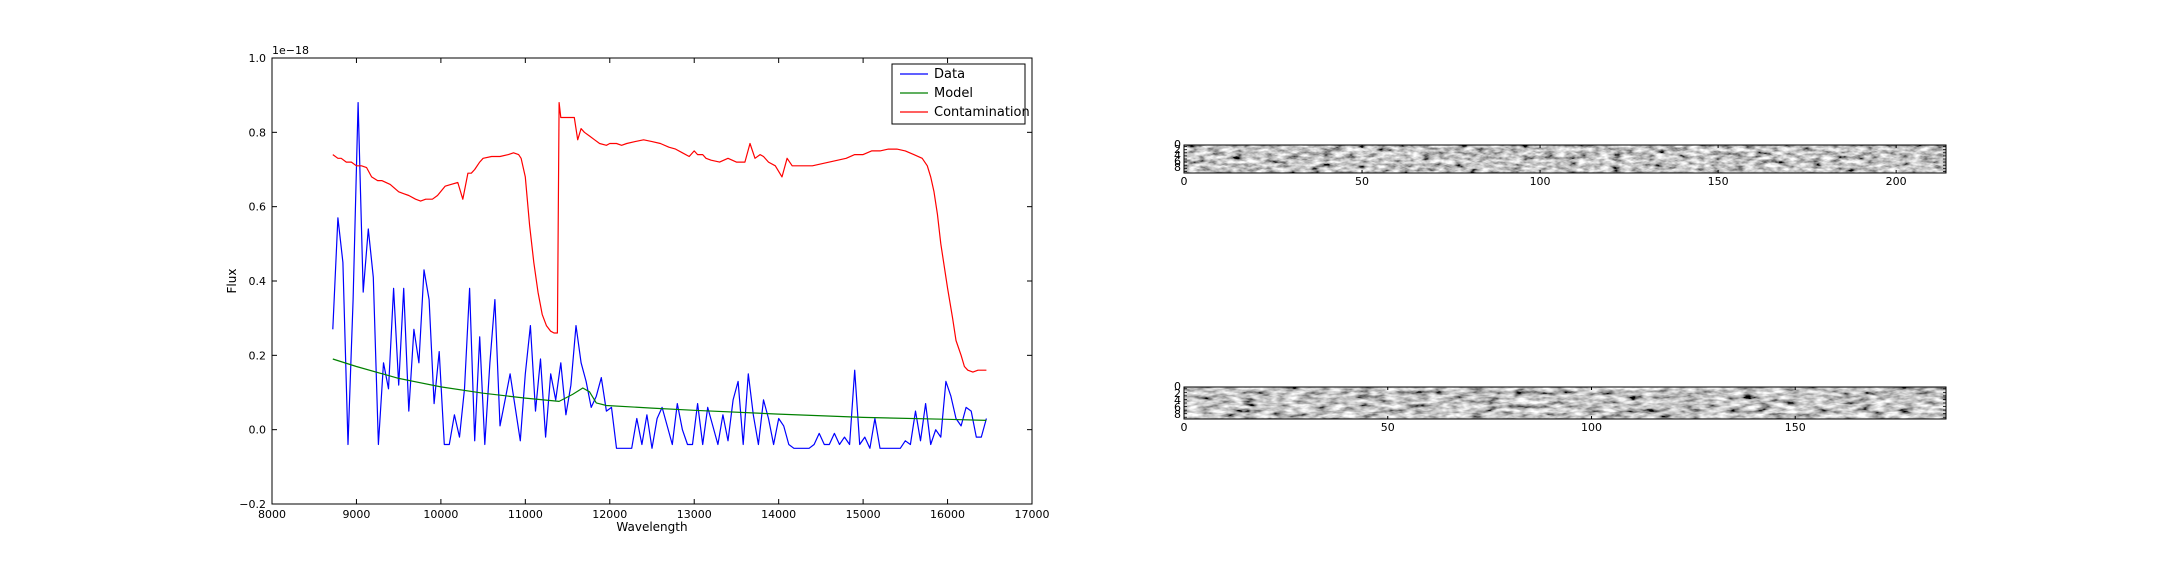  Describe the element at coordinates (272, 514) in the screenshot. I see `x-tick-label: 8000` at that location.